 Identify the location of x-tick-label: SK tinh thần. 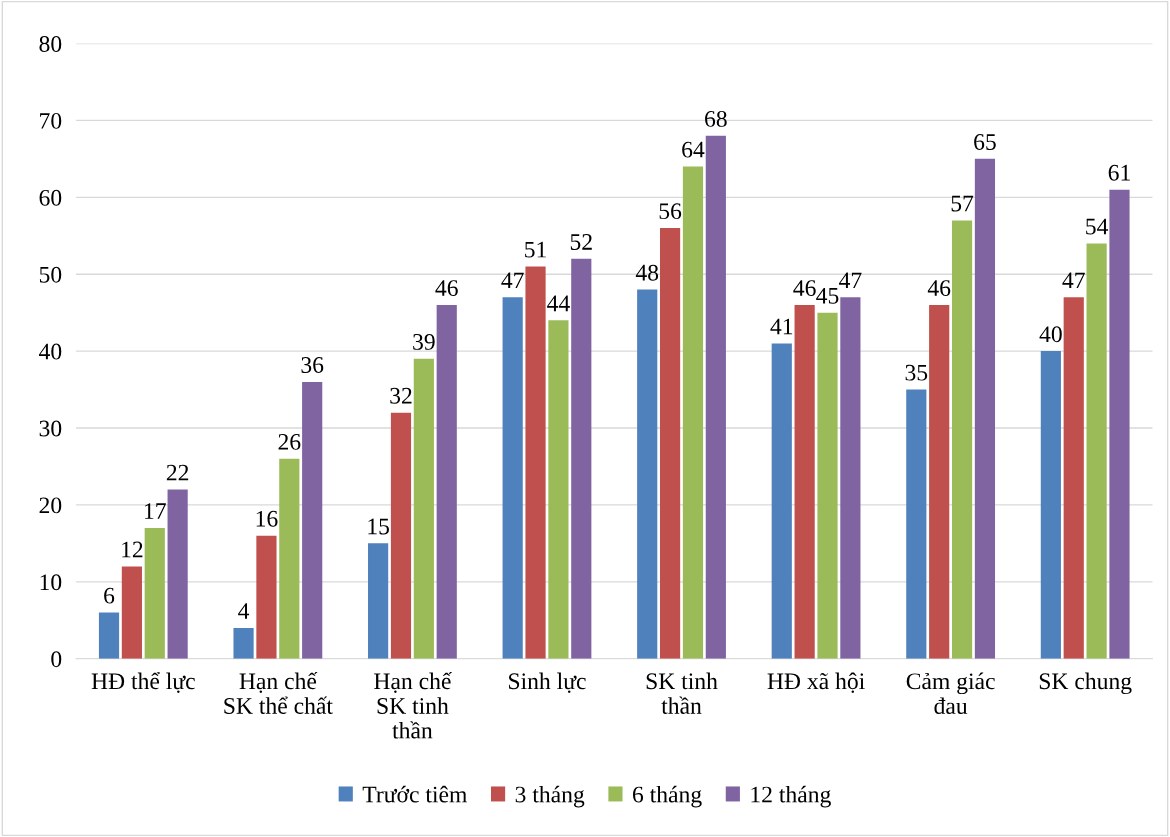
(682, 693).